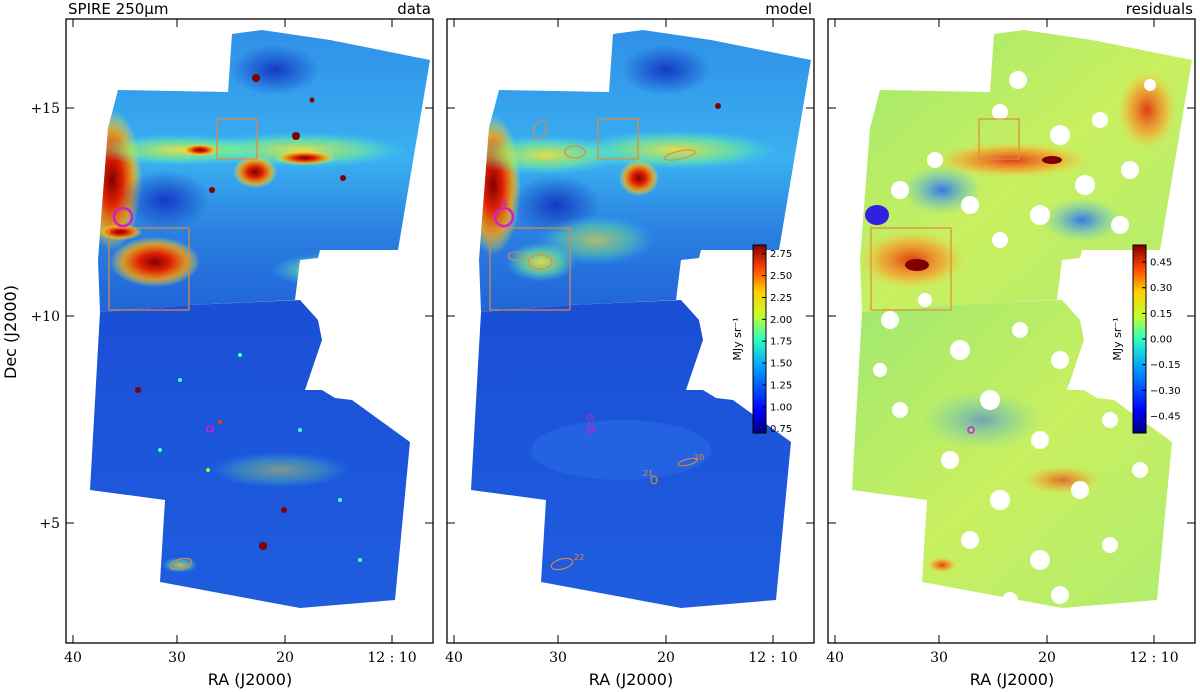  I want to click on colorbar-tick-label: 2.75, so click(781, 254).